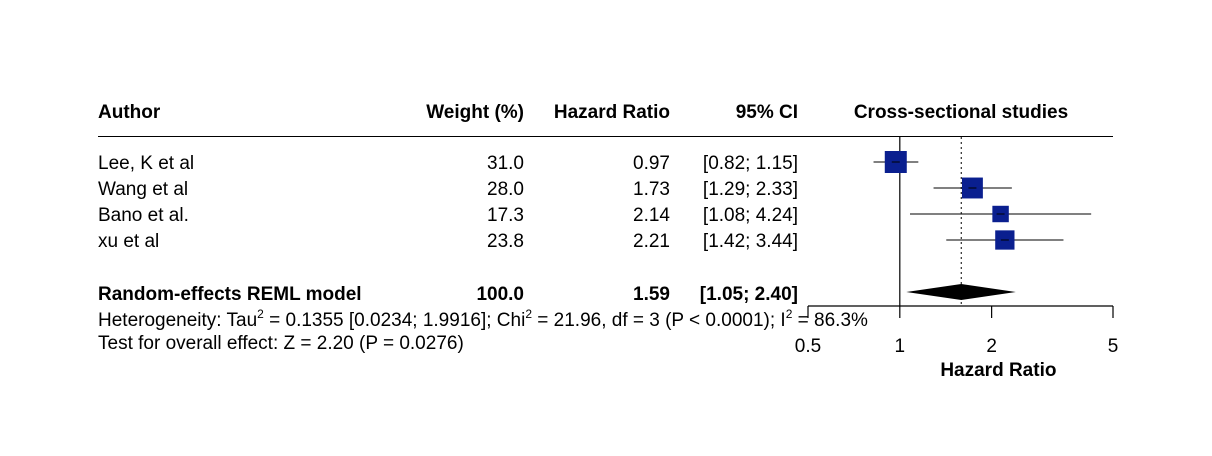  What do you see at coordinates (900, 346) in the screenshot?
I see `x-tick-label: 1` at bounding box center [900, 346].